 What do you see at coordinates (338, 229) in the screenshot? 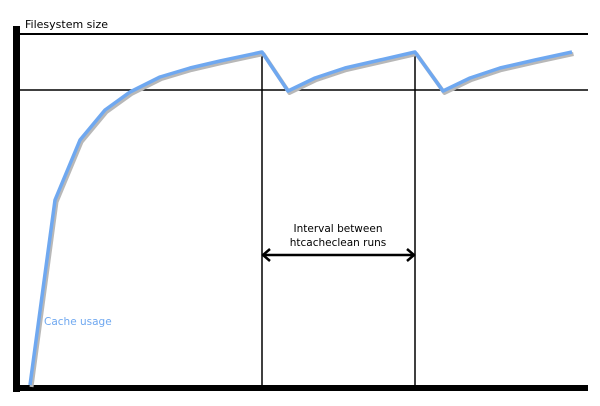
I see `interval-label-line1: Interval between` at bounding box center [338, 229].